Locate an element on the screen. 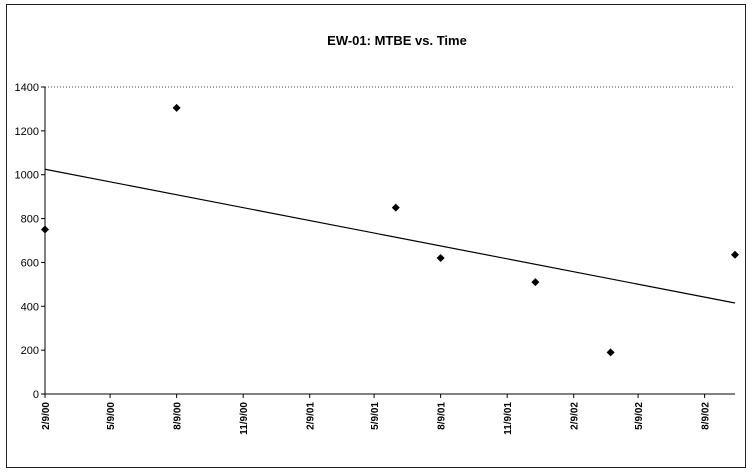 The image size is (754, 474). y-tick-label: 800 is located at coordinates (30, 220).